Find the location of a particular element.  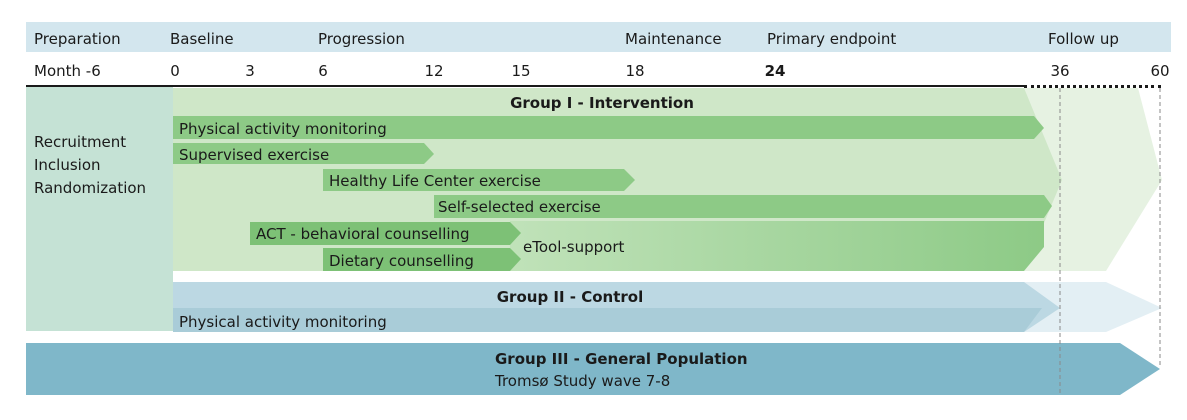

phase-header-band is located at coordinates (598, 37).